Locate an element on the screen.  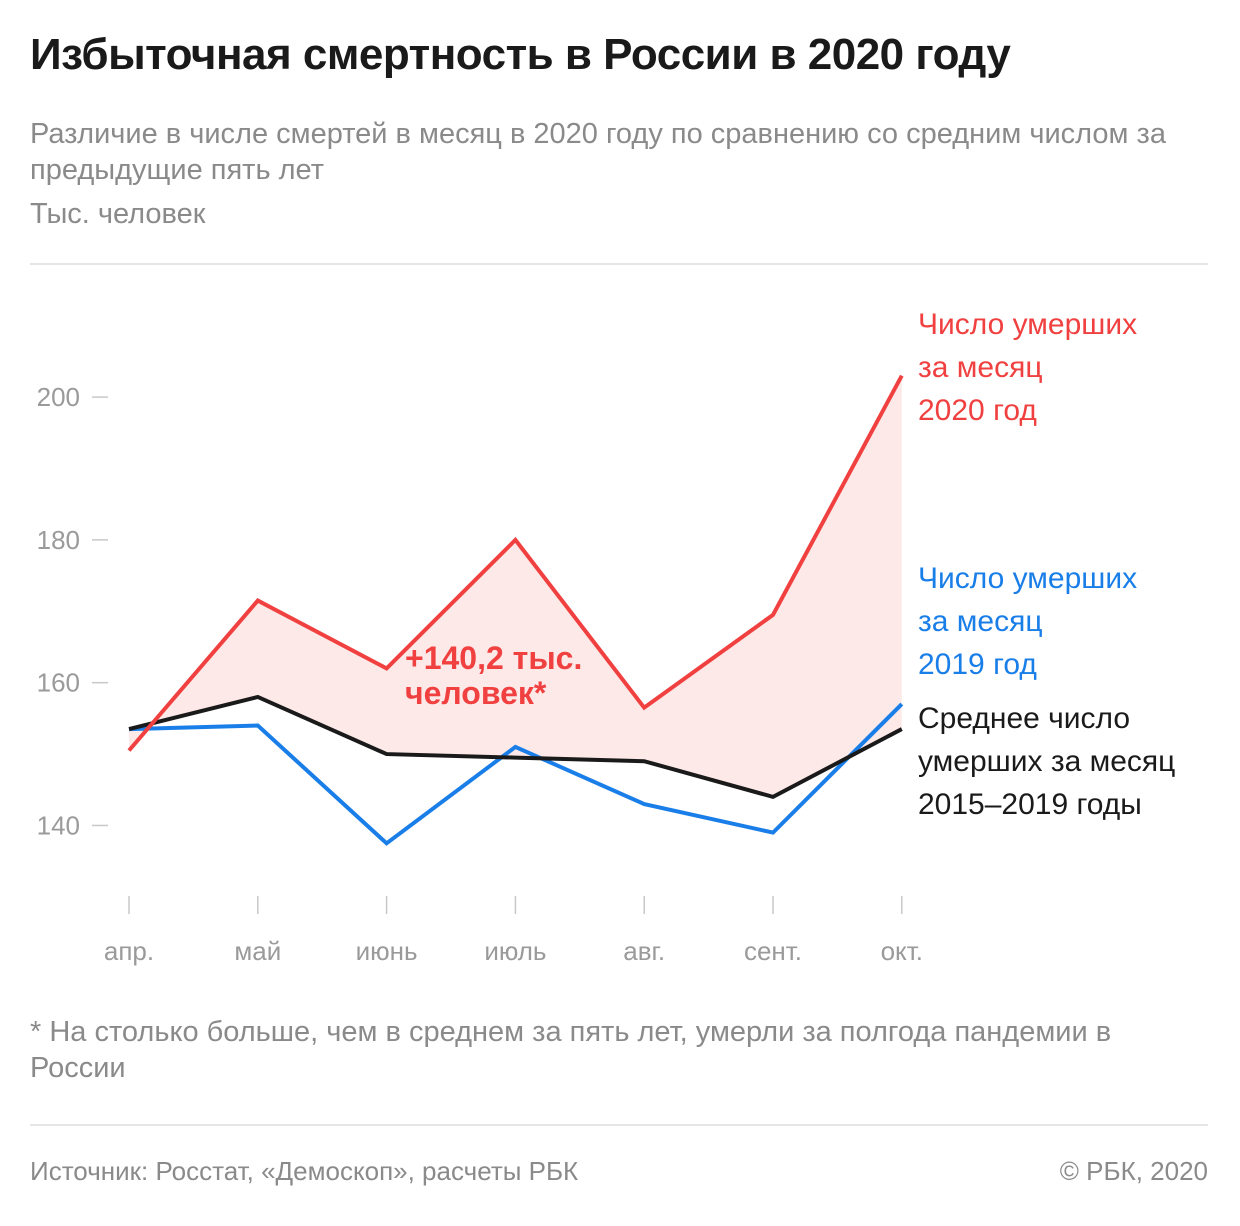
x-tick-label: авг. is located at coordinates (644, 951).